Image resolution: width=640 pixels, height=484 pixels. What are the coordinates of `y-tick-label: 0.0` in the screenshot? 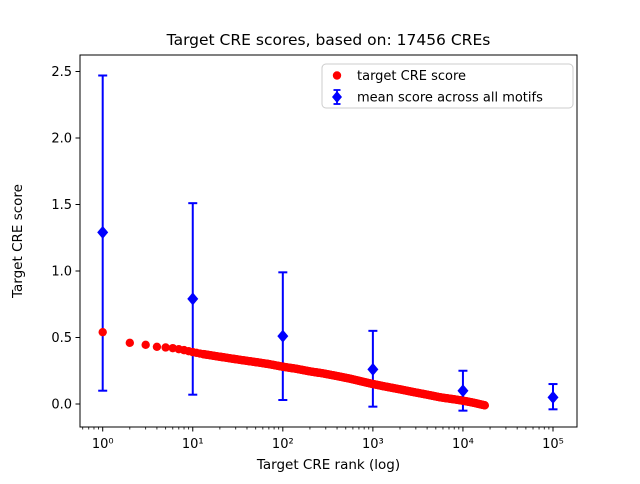 It's located at (61, 405).